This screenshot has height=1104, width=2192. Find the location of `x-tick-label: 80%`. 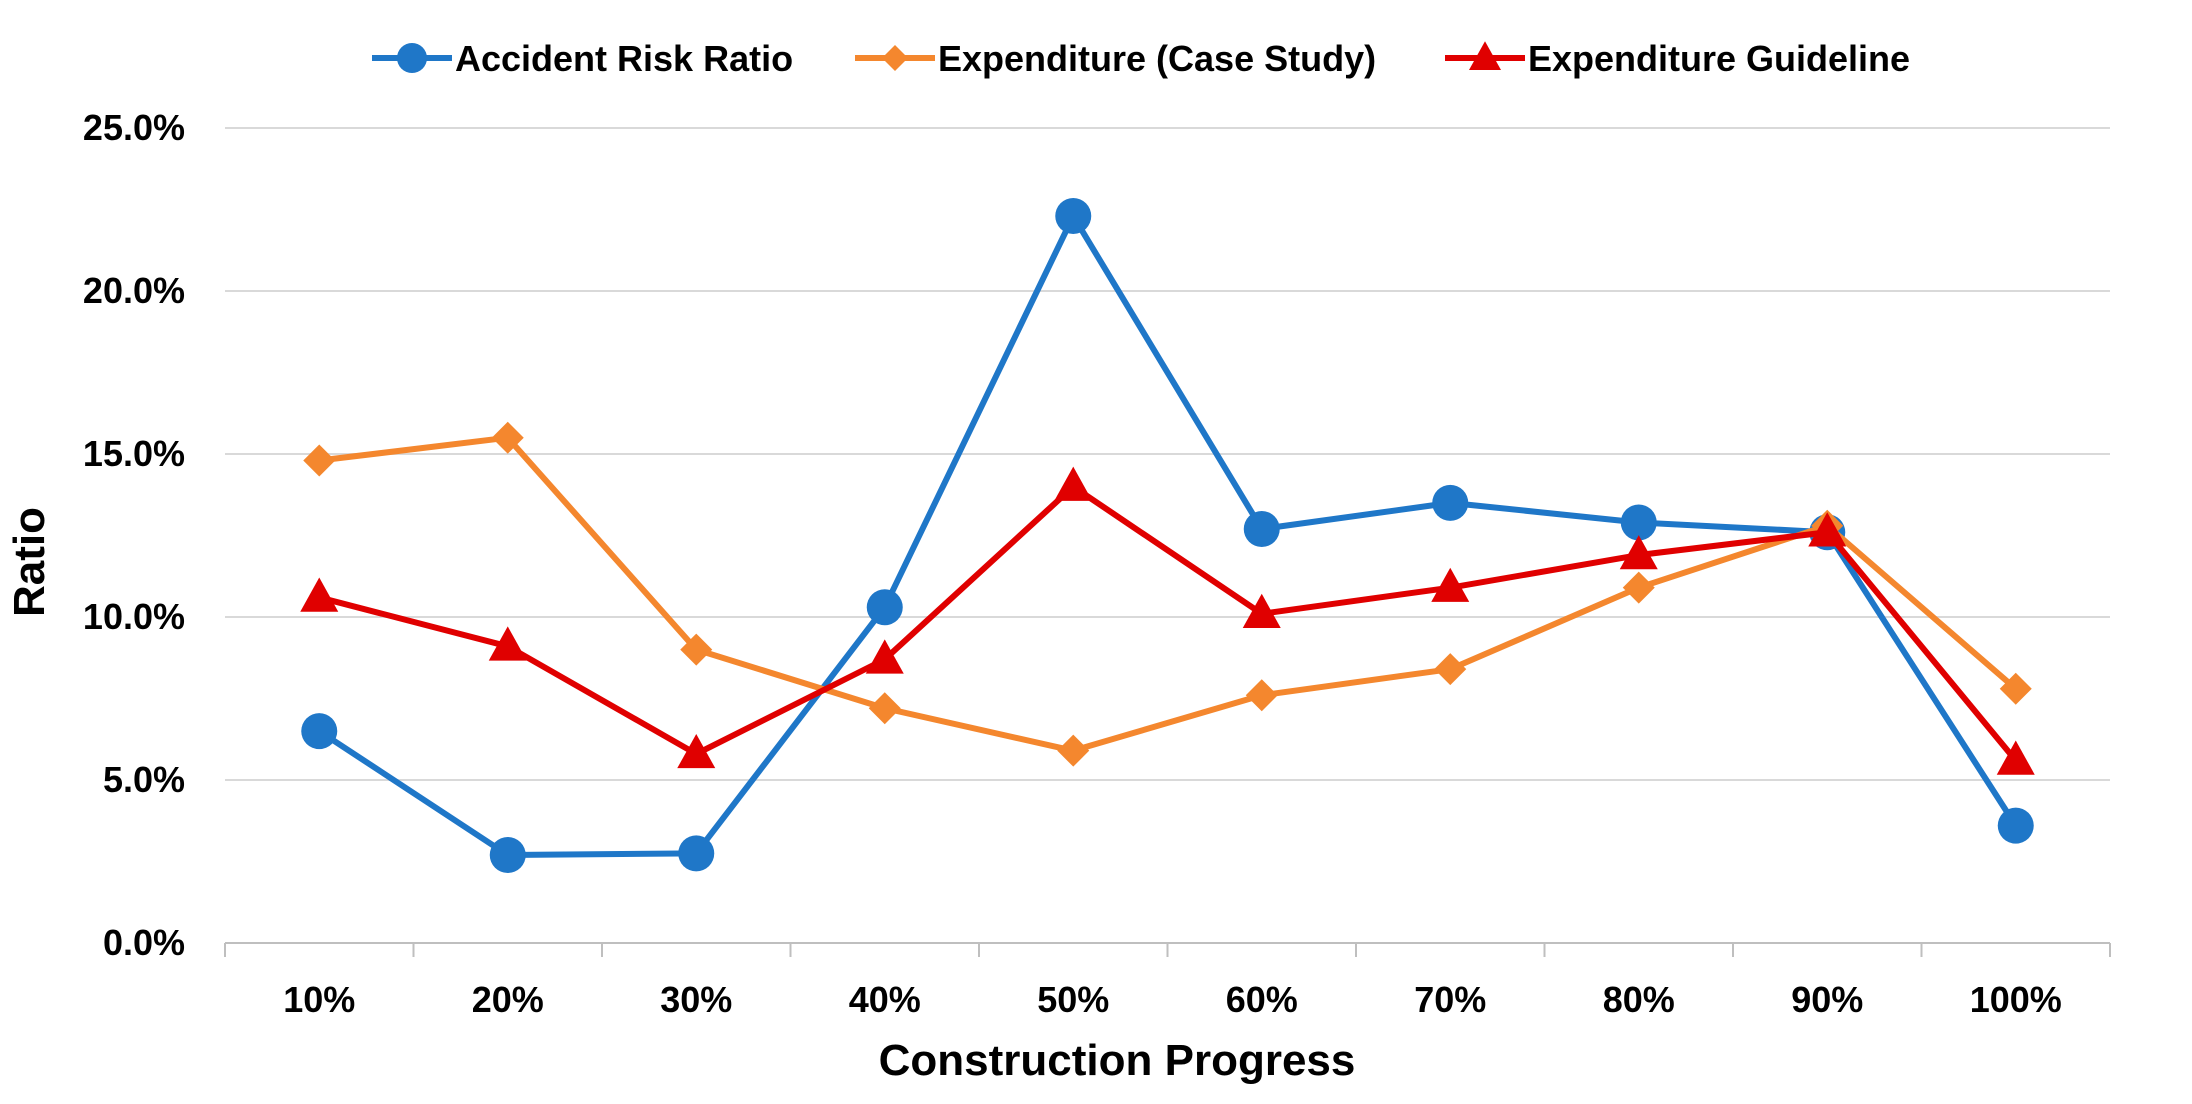

x-tick-label: 80% is located at coordinates (1639, 999).